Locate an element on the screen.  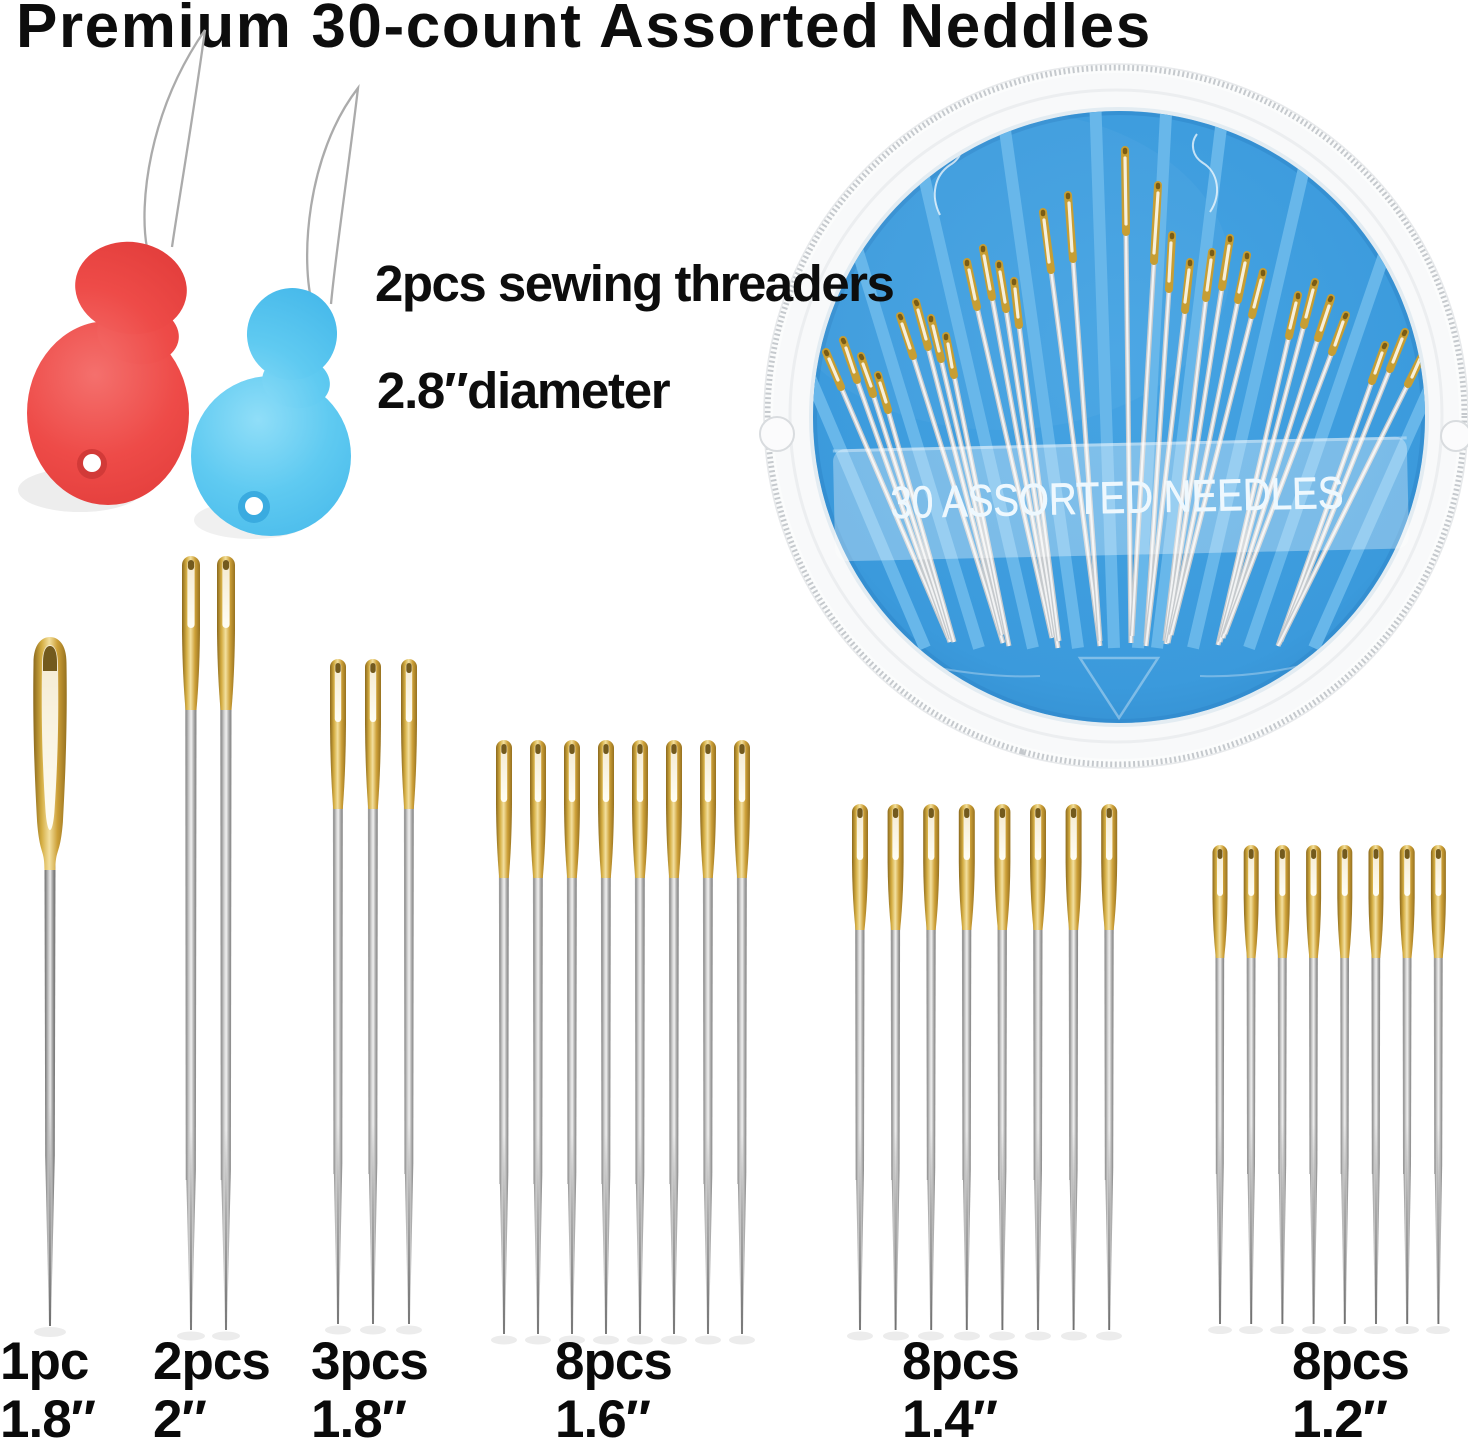
svg-text: 2.8″diameter is located at coordinates (524, 390).